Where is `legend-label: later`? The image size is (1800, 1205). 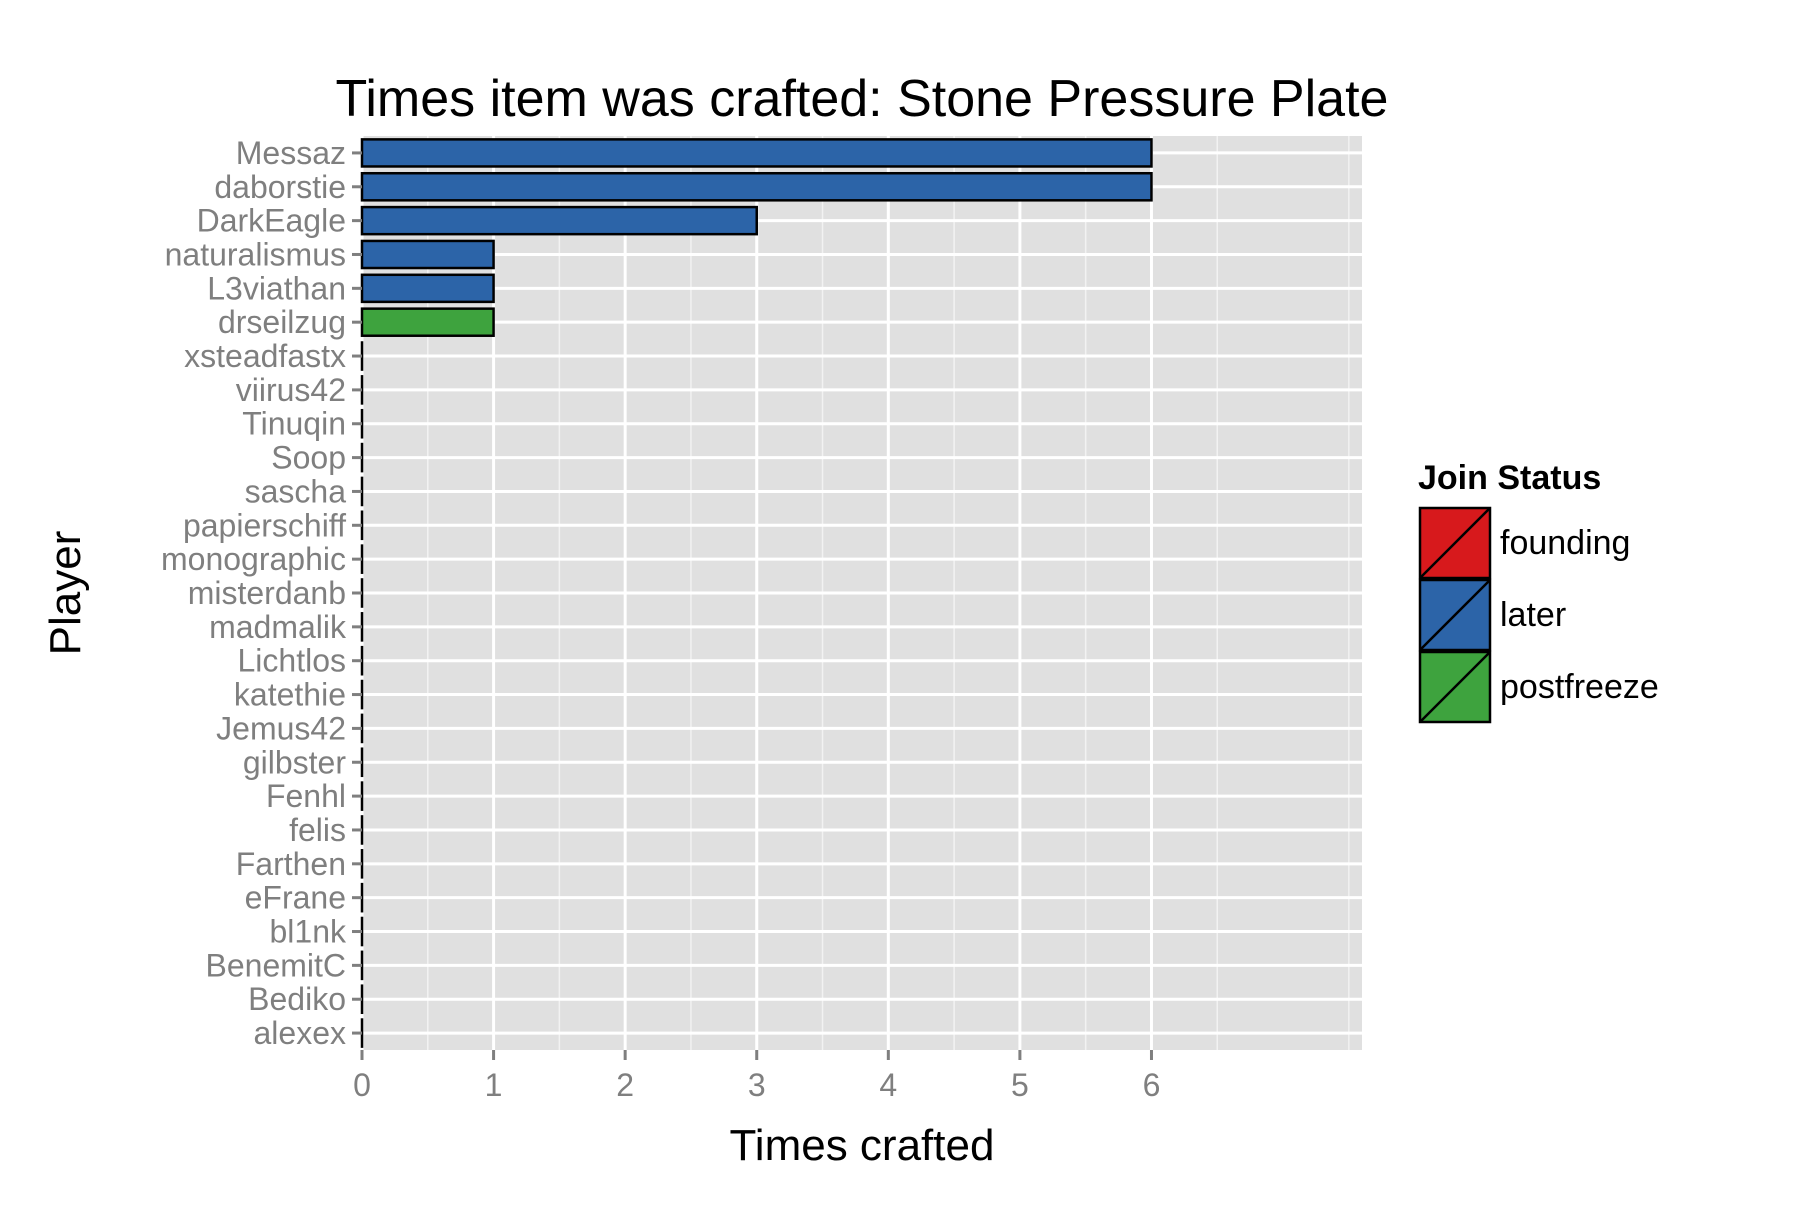
legend-label: later is located at coordinates (1533, 615).